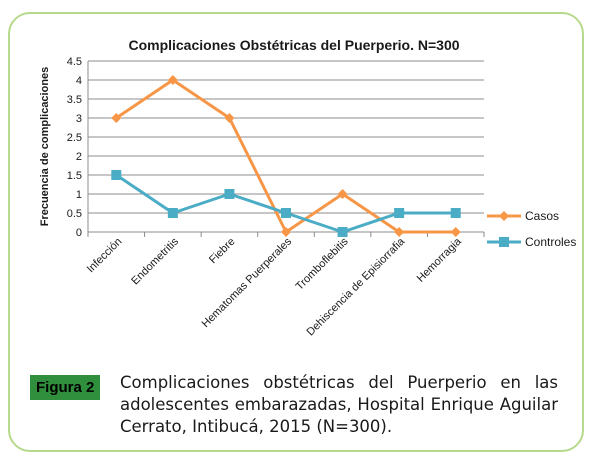 This screenshot has width=594, height=460. Describe the element at coordinates (74, 138) in the screenshot. I see `y-tick-label: 2.5` at that location.